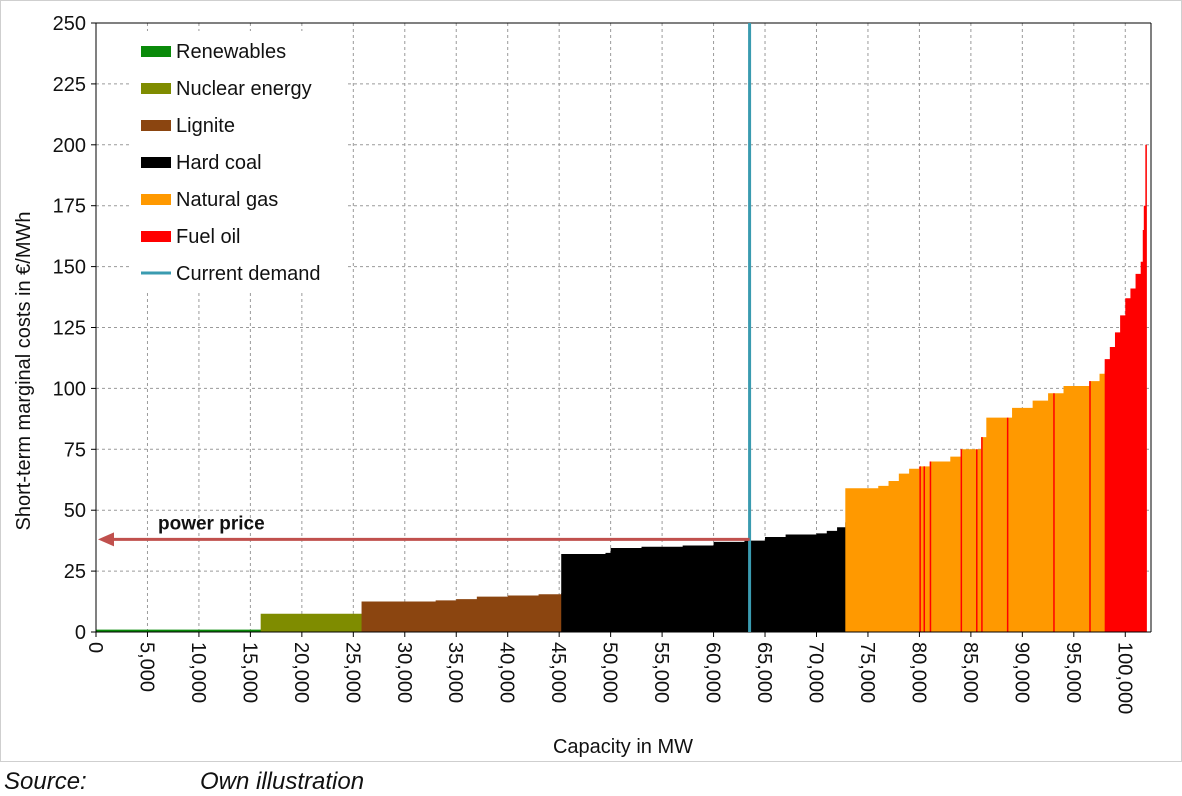 The width and height of the screenshot is (1182, 796). What do you see at coordinates (179, 630) in the screenshot?
I see `series-renewables` at bounding box center [179, 630].